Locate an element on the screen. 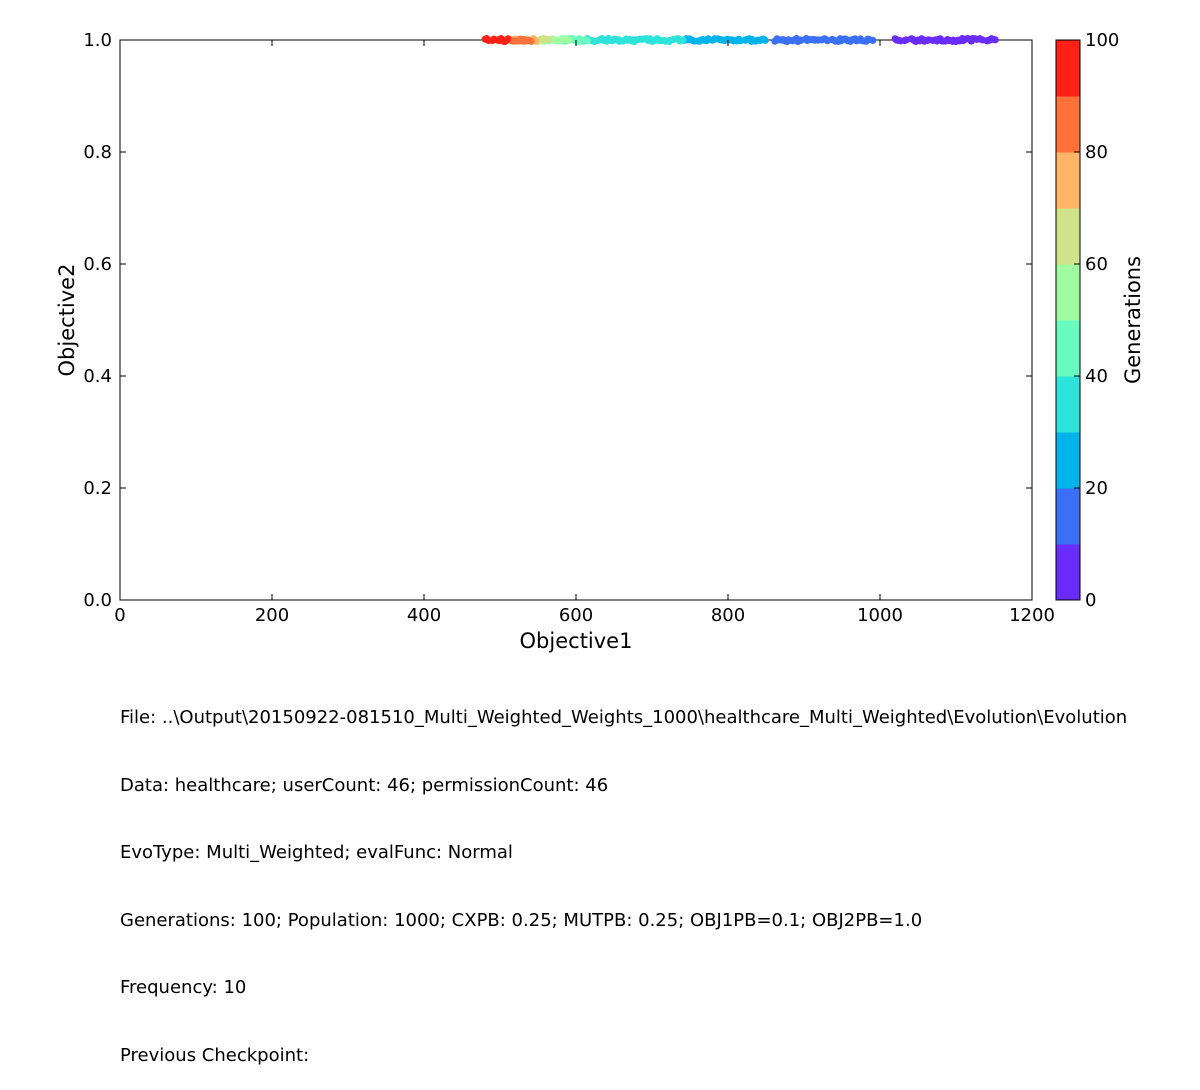  data-points is located at coordinates (740, 40).